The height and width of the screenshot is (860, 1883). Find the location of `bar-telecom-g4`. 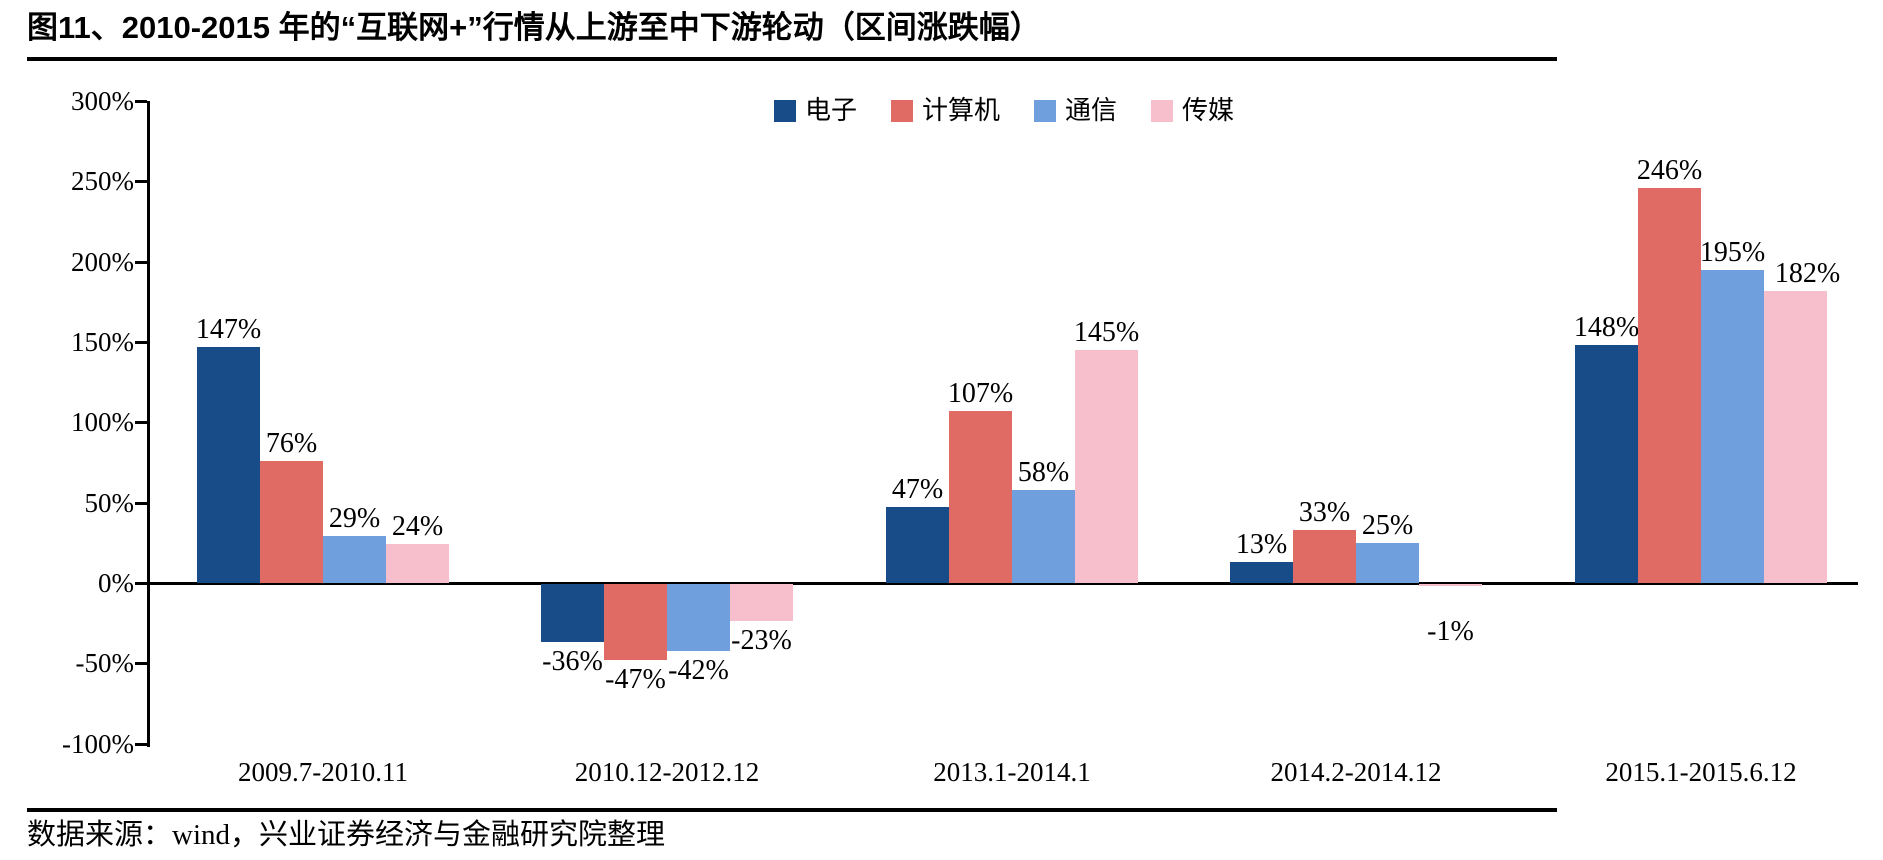

bar-telecom-g4 is located at coordinates (1732, 426).